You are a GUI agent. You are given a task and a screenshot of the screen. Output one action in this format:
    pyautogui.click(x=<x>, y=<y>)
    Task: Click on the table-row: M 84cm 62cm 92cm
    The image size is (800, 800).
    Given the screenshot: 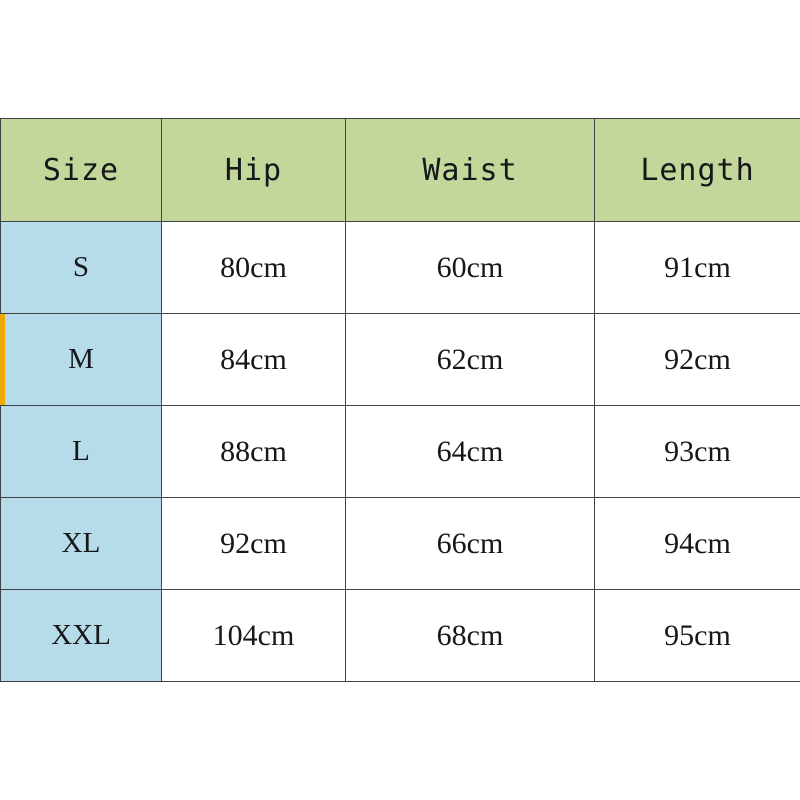 What is the action you would take?
    pyautogui.click(x=400, y=359)
    